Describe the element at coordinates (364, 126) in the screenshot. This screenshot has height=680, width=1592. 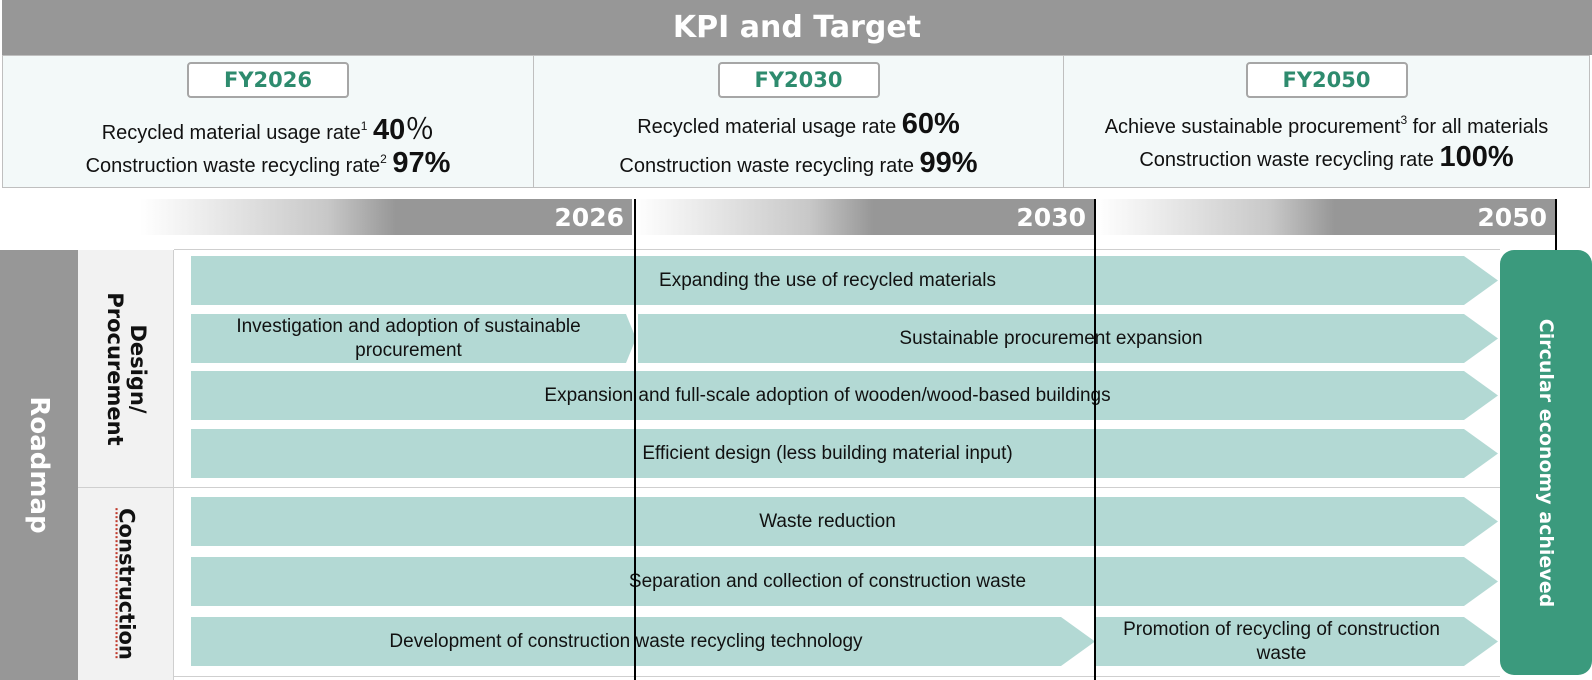
I see `footnote: 1` at that location.